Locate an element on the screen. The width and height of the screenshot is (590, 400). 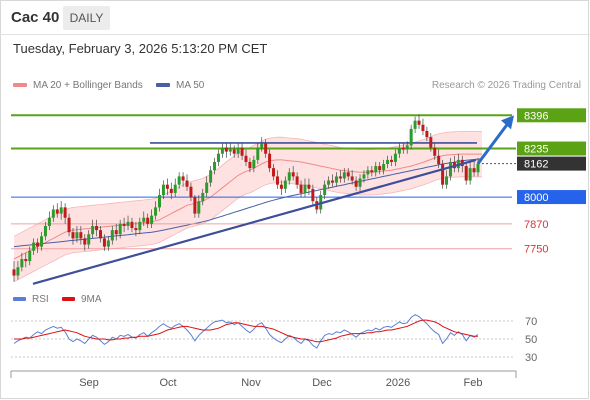
legend-rsi-label: RSI is located at coordinates (40, 299).